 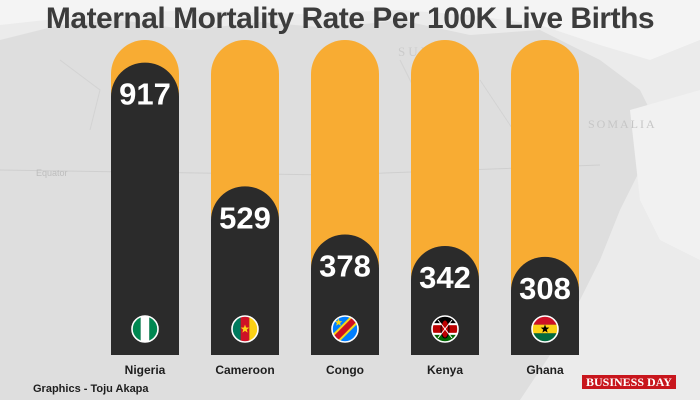 What do you see at coordinates (545, 288) in the screenshot?
I see `value-label: 308` at bounding box center [545, 288].